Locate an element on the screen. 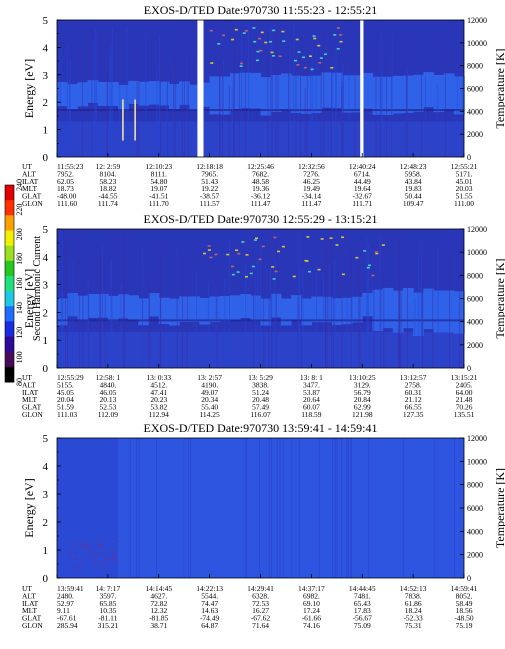 This screenshot has height=649, width=505. orbit-table-cell: 12.32 is located at coordinates (158, 610).